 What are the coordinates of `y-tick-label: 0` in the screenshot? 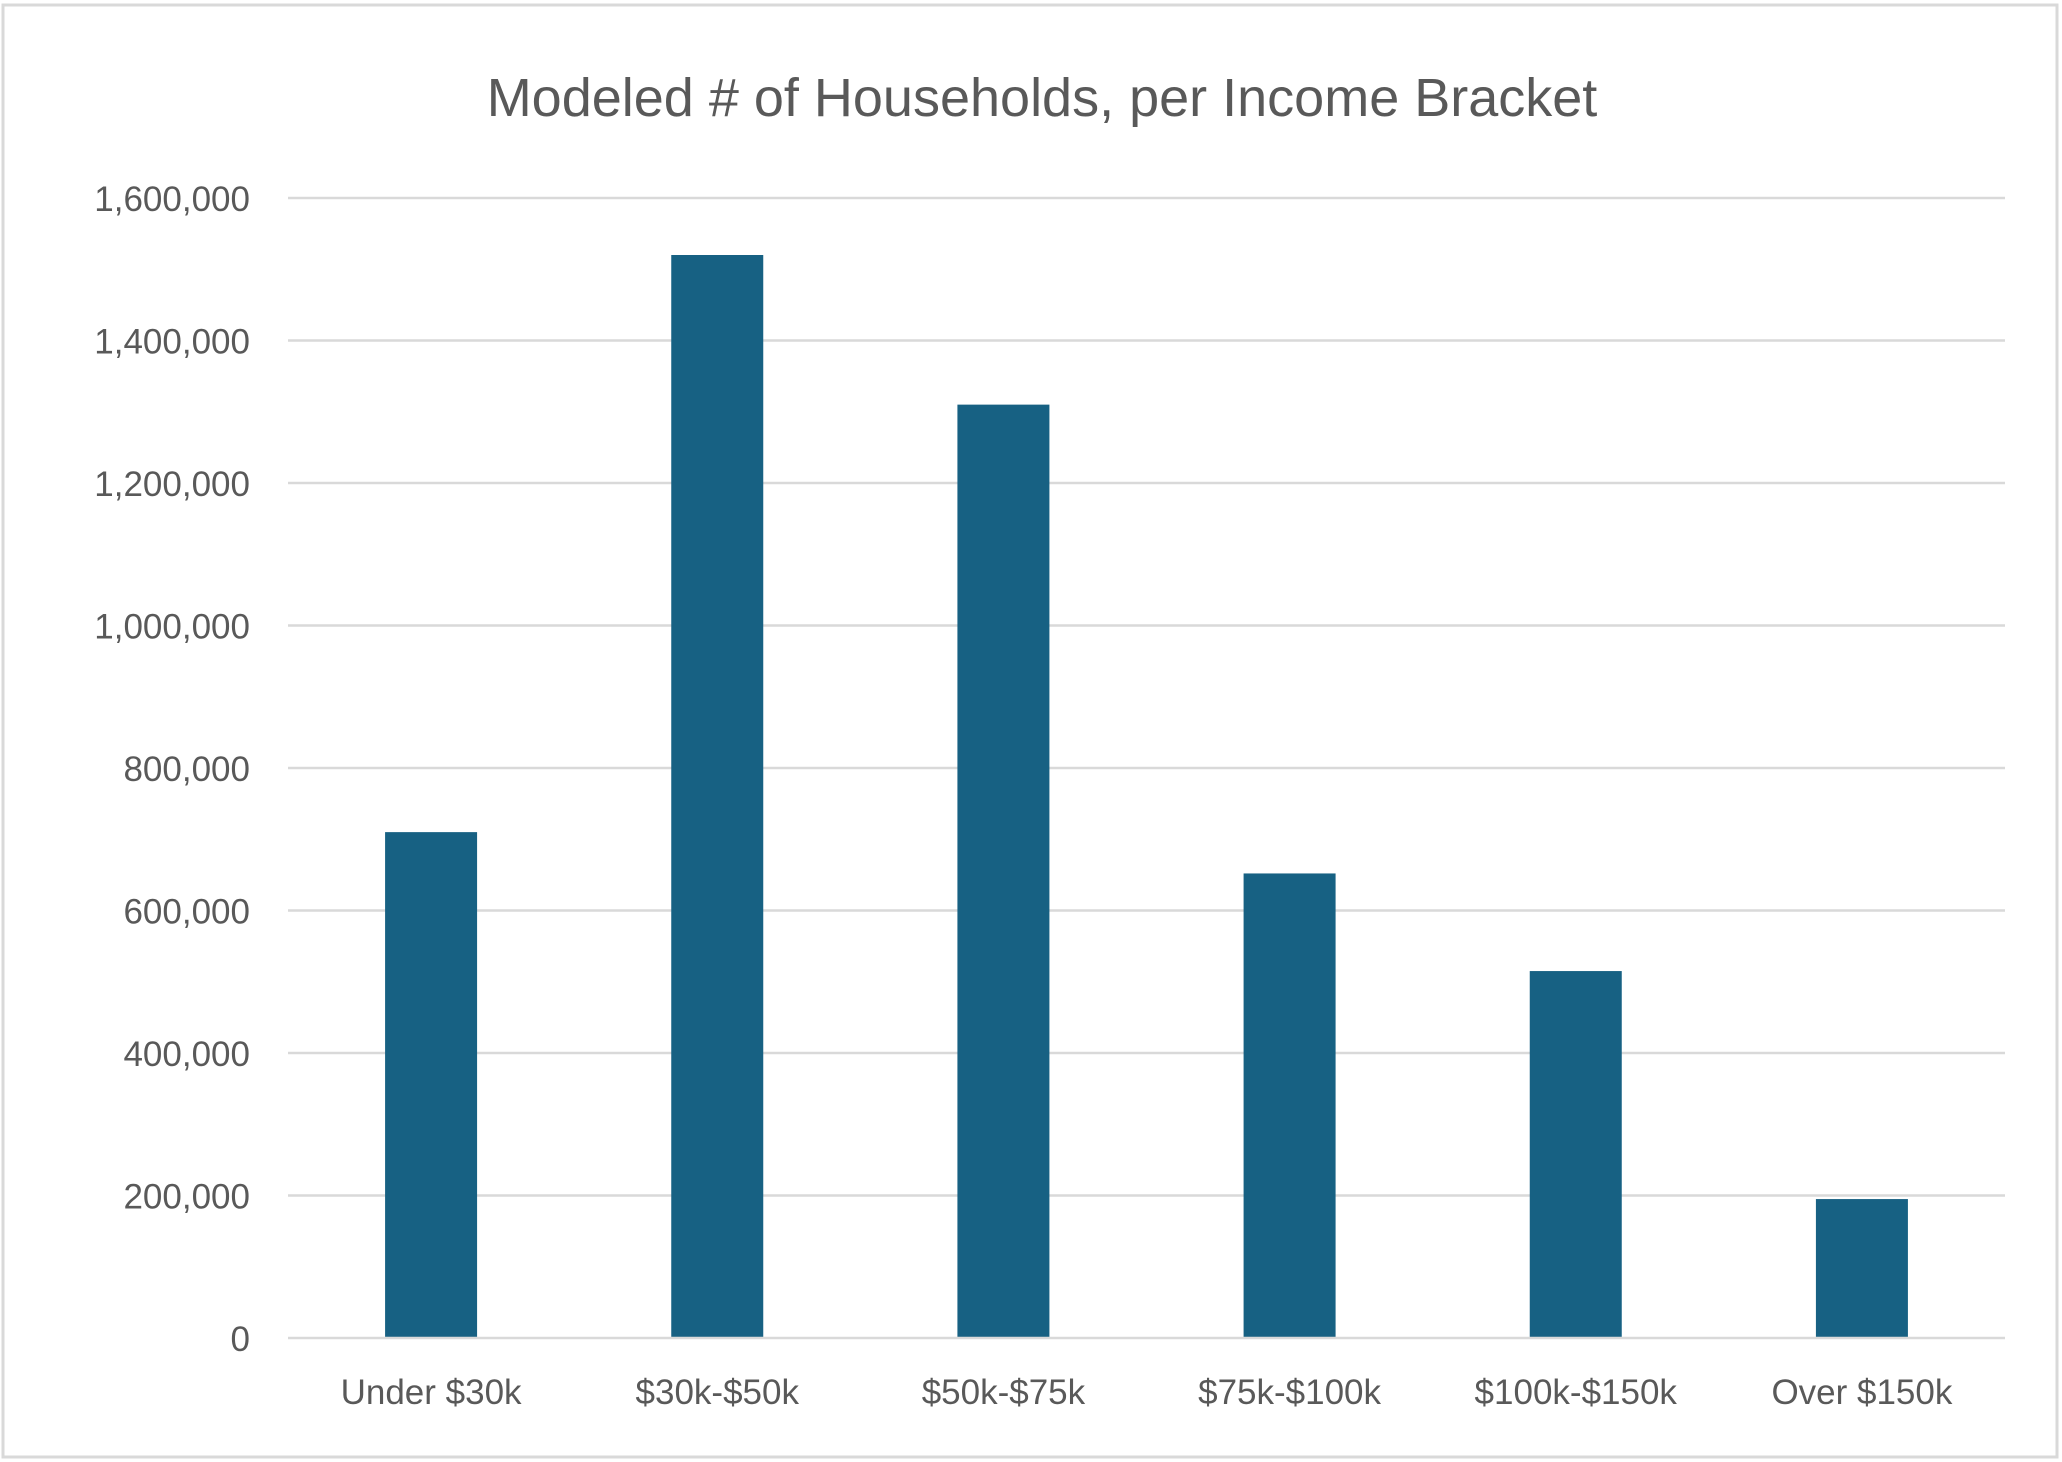 It's located at (240, 1339).